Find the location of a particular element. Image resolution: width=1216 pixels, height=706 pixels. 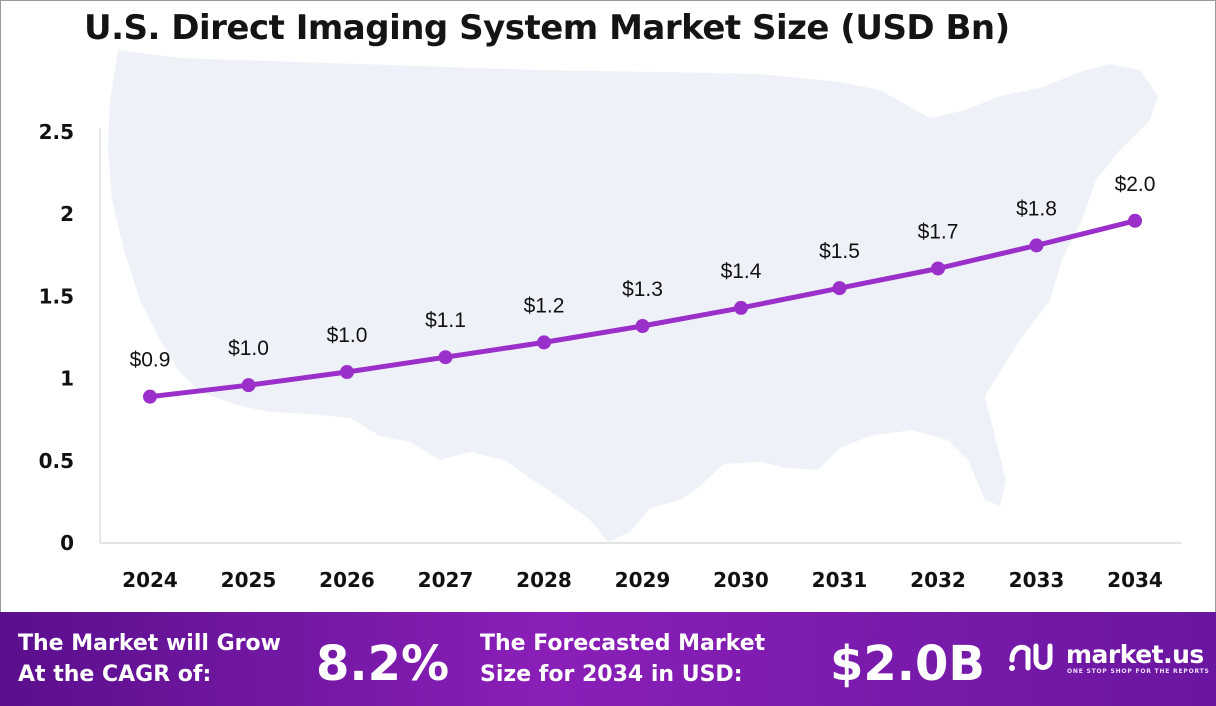

data-label: $1.4 is located at coordinates (741, 271).